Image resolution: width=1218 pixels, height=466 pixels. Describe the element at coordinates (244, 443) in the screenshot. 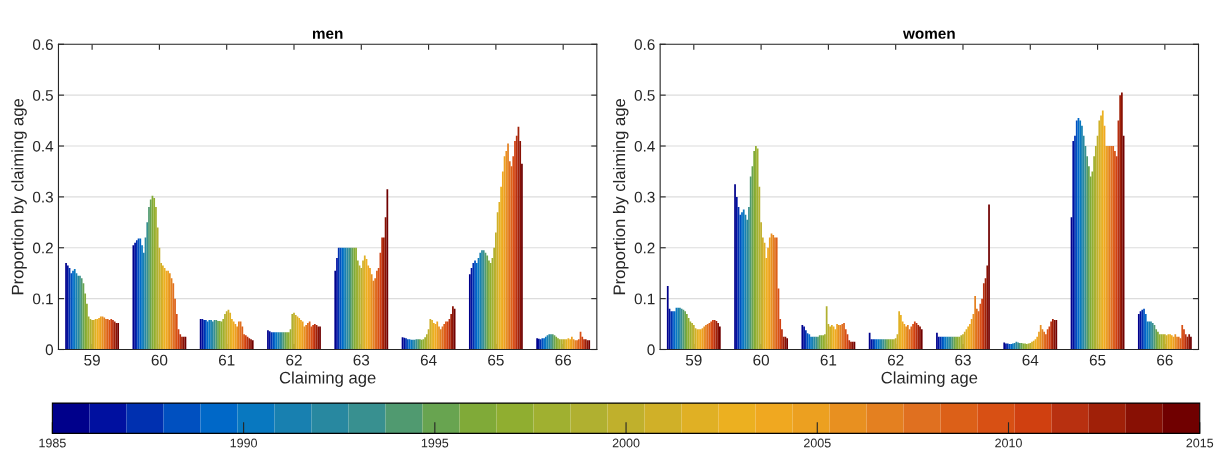

I see `color-bar-label: 1990` at that location.